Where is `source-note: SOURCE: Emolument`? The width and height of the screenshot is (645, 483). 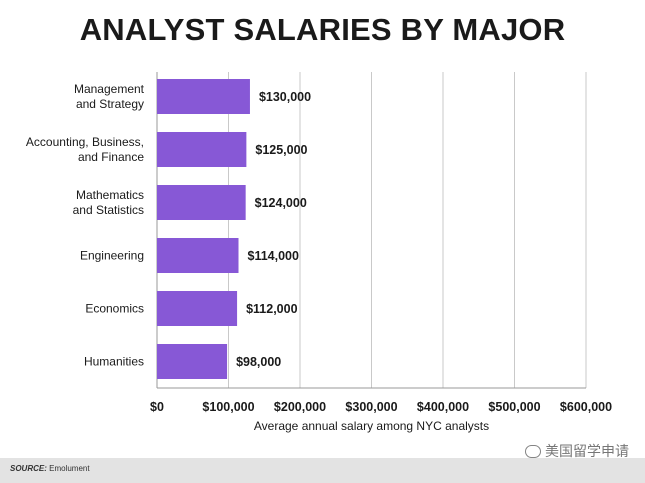 source-note: SOURCE: Emolument is located at coordinates (50, 468).